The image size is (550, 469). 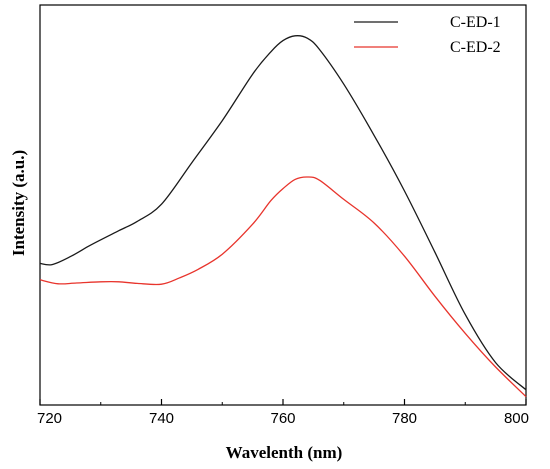 What do you see at coordinates (475, 22) in the screenshot?
I see `legend-label-1: C-ED-1` at bounding box center [475, 22].